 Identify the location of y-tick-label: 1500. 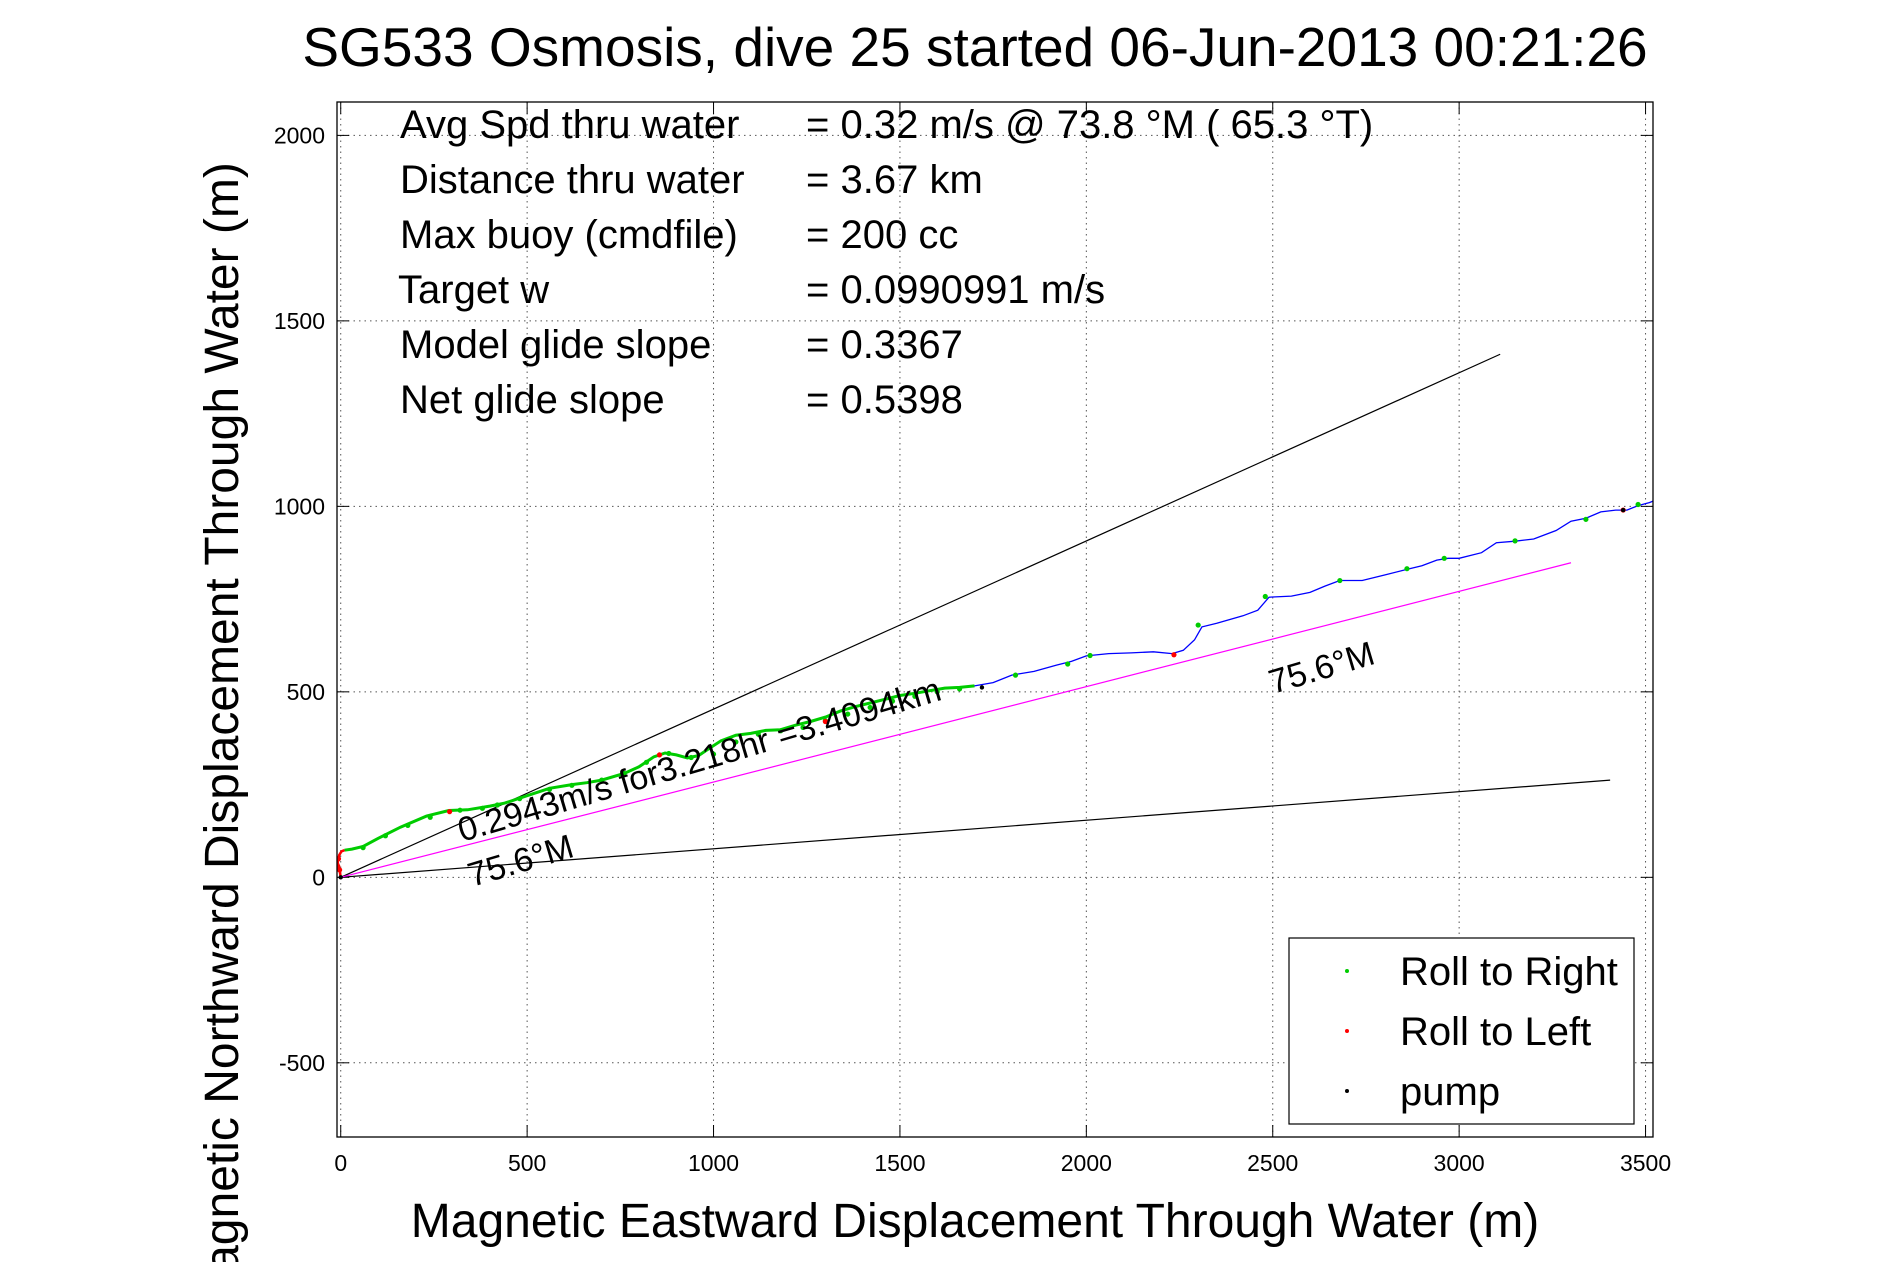
(299, 321).